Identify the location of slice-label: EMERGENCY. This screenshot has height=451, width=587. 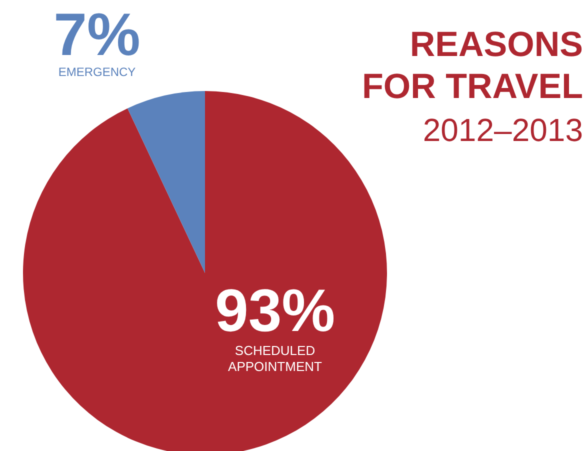
(97, 72).